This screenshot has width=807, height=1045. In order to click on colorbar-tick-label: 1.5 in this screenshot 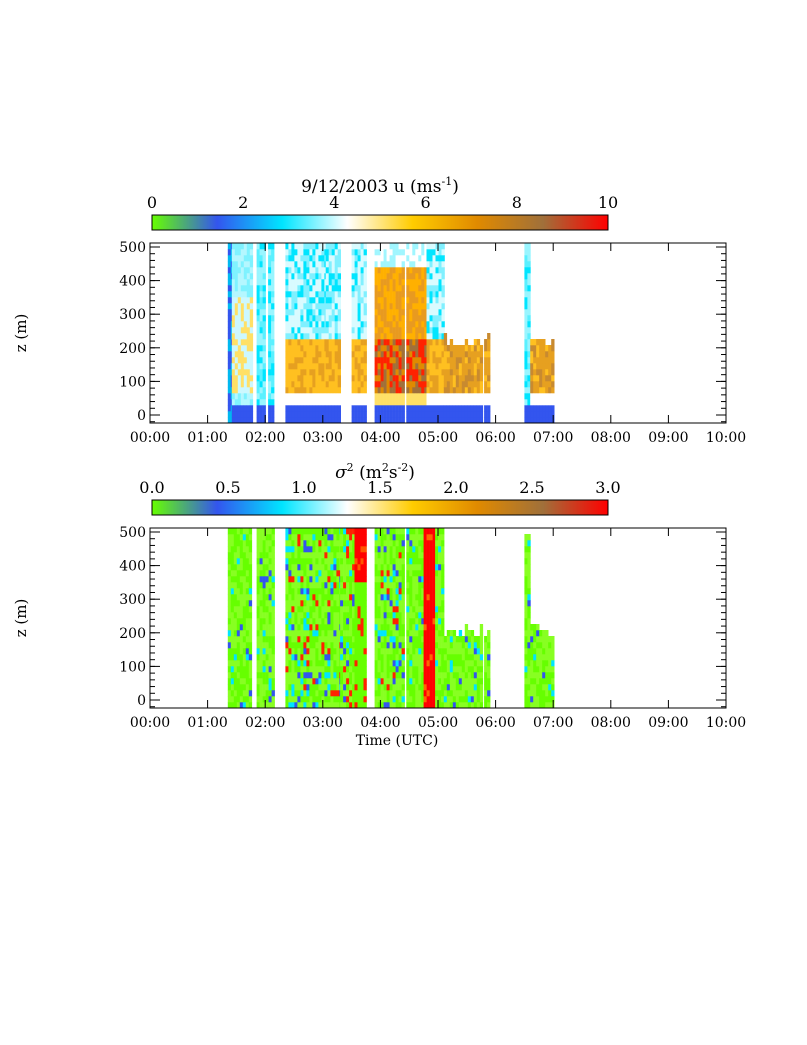, I will do `click(379, 487)`.